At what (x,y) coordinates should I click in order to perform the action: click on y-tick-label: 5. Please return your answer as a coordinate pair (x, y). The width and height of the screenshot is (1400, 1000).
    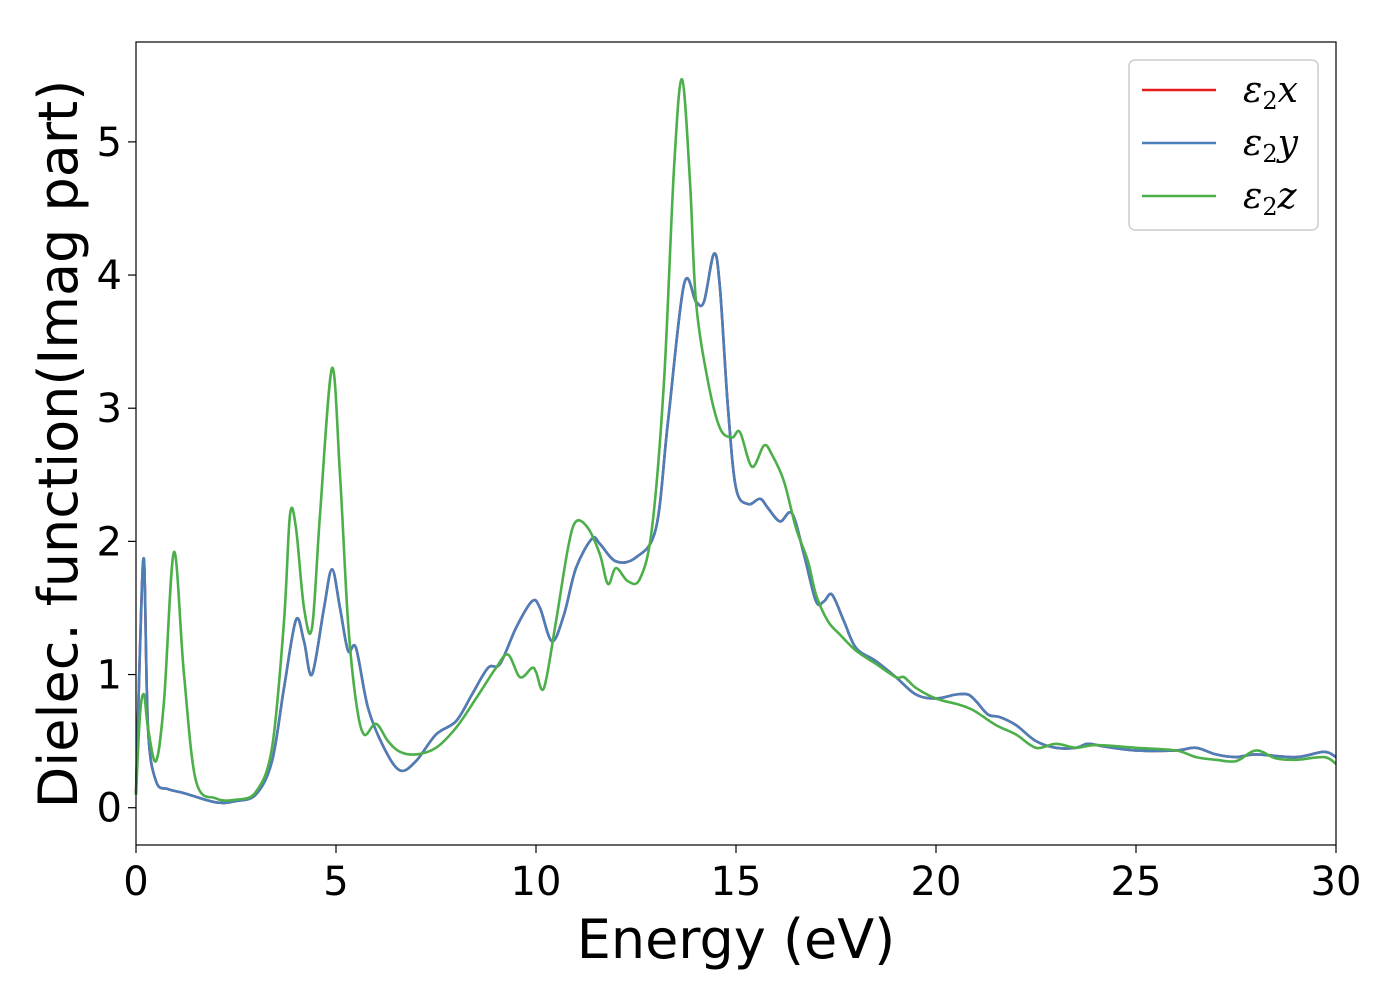
    Looking at the image, I should click on (109, 143).